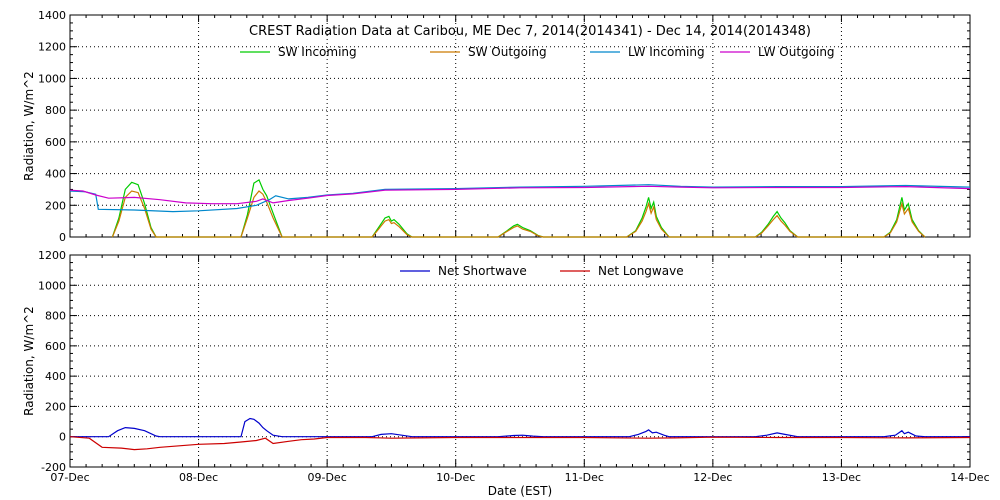 This screenshot has height=500, width=1000. What do you see at coordinates (841, 477) in the screenshot?
I see `x-tick-label: 13-Dec` at bounding box center [841, 477].